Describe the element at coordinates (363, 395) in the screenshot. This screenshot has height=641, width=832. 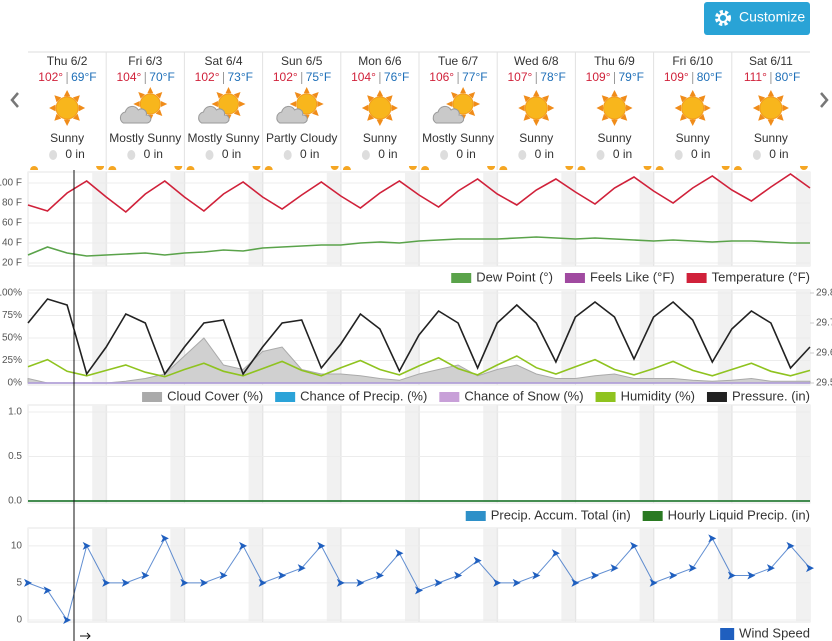
I see `legend-label: Chance of Precip. (%)` at that location.